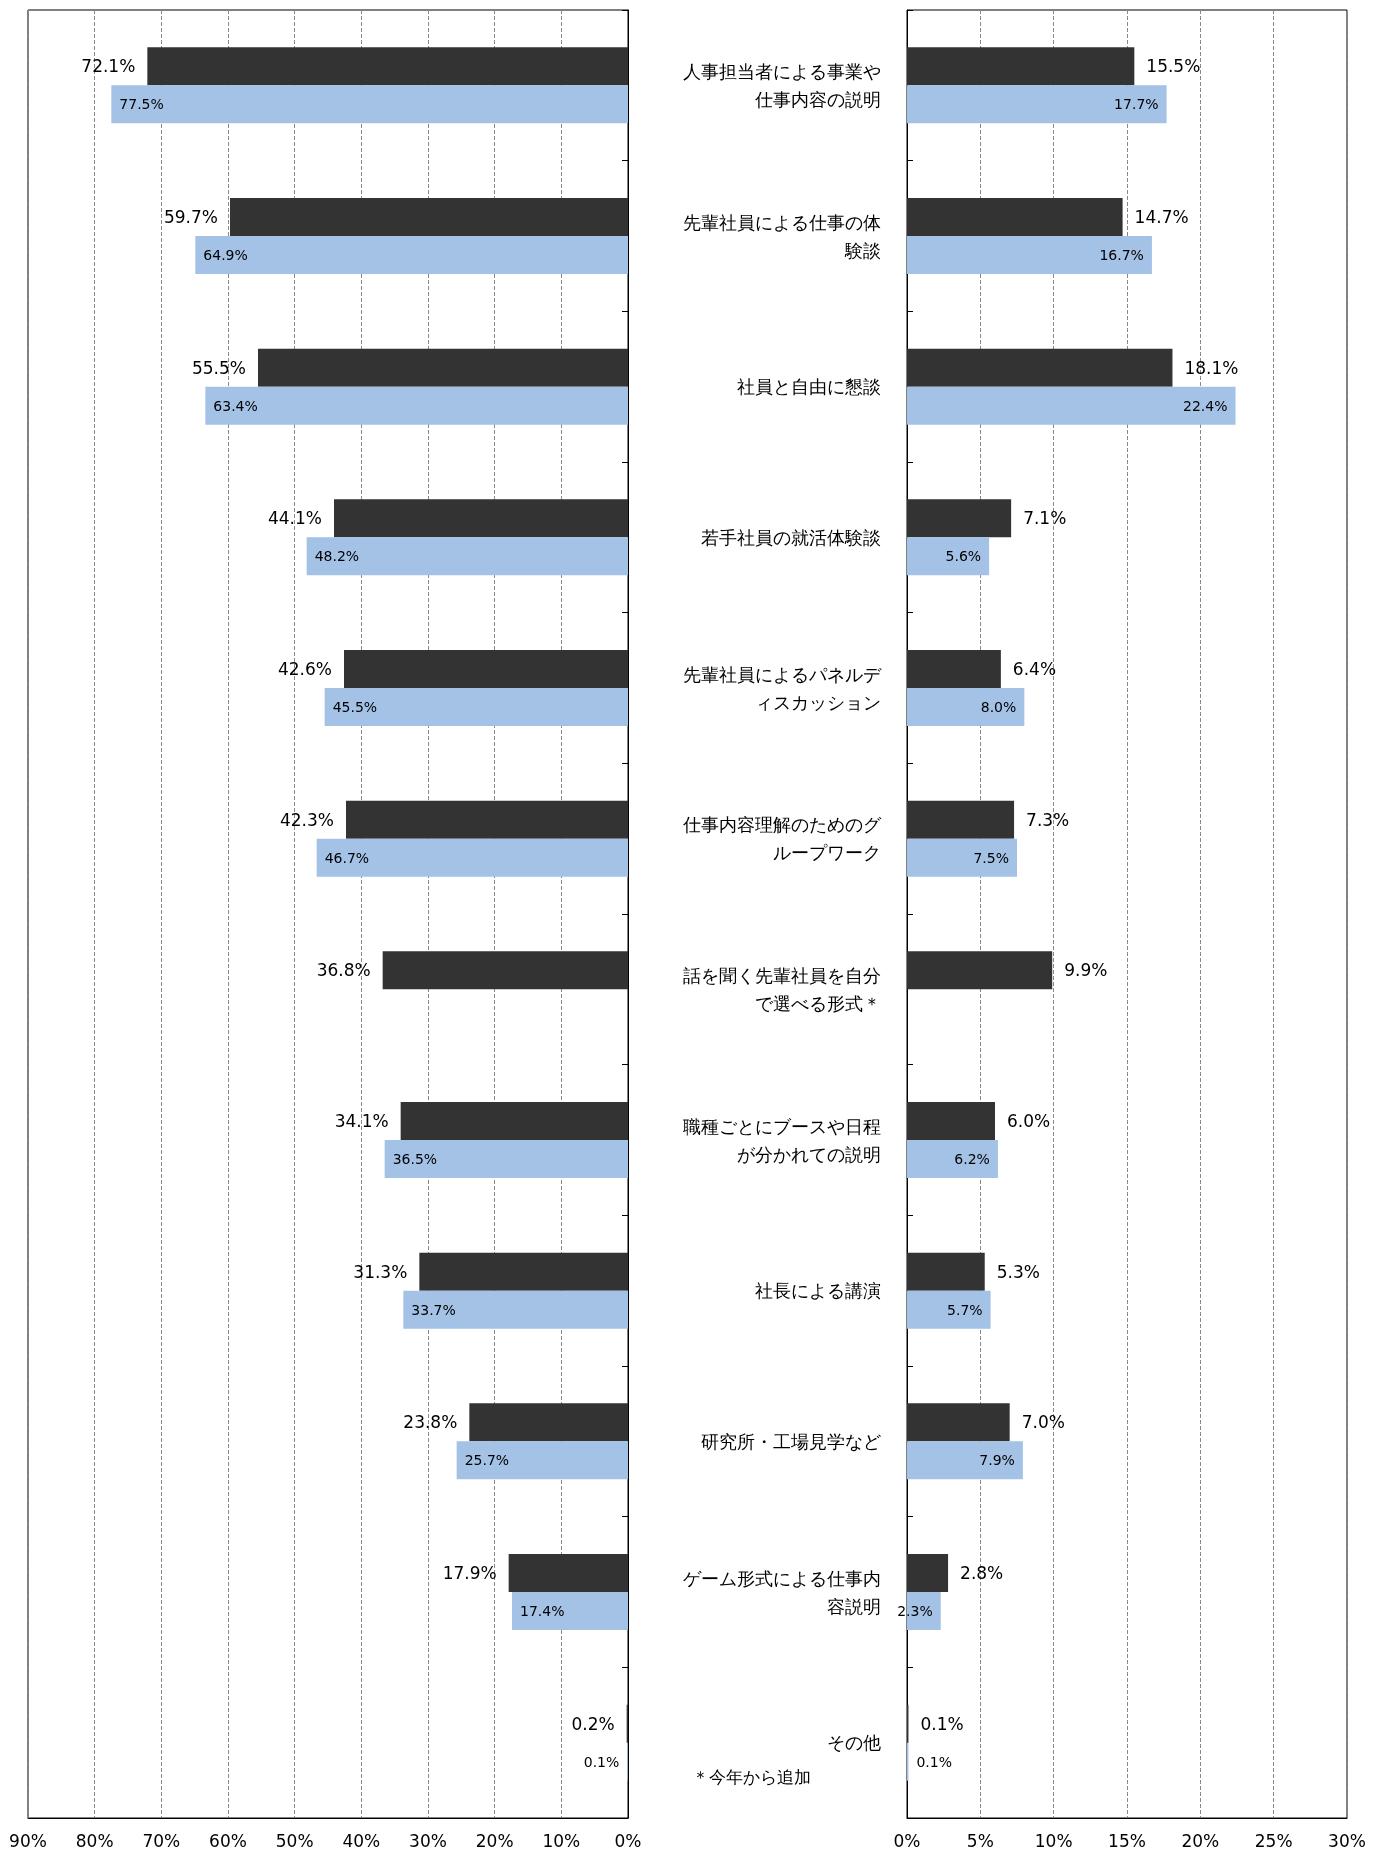 Image resolution: width=1377 pixels, height=1857 pixels. Describe the element at coordinates (1053, 1840) in the screenshot. I see `x-tick-label: 10%` at that location.